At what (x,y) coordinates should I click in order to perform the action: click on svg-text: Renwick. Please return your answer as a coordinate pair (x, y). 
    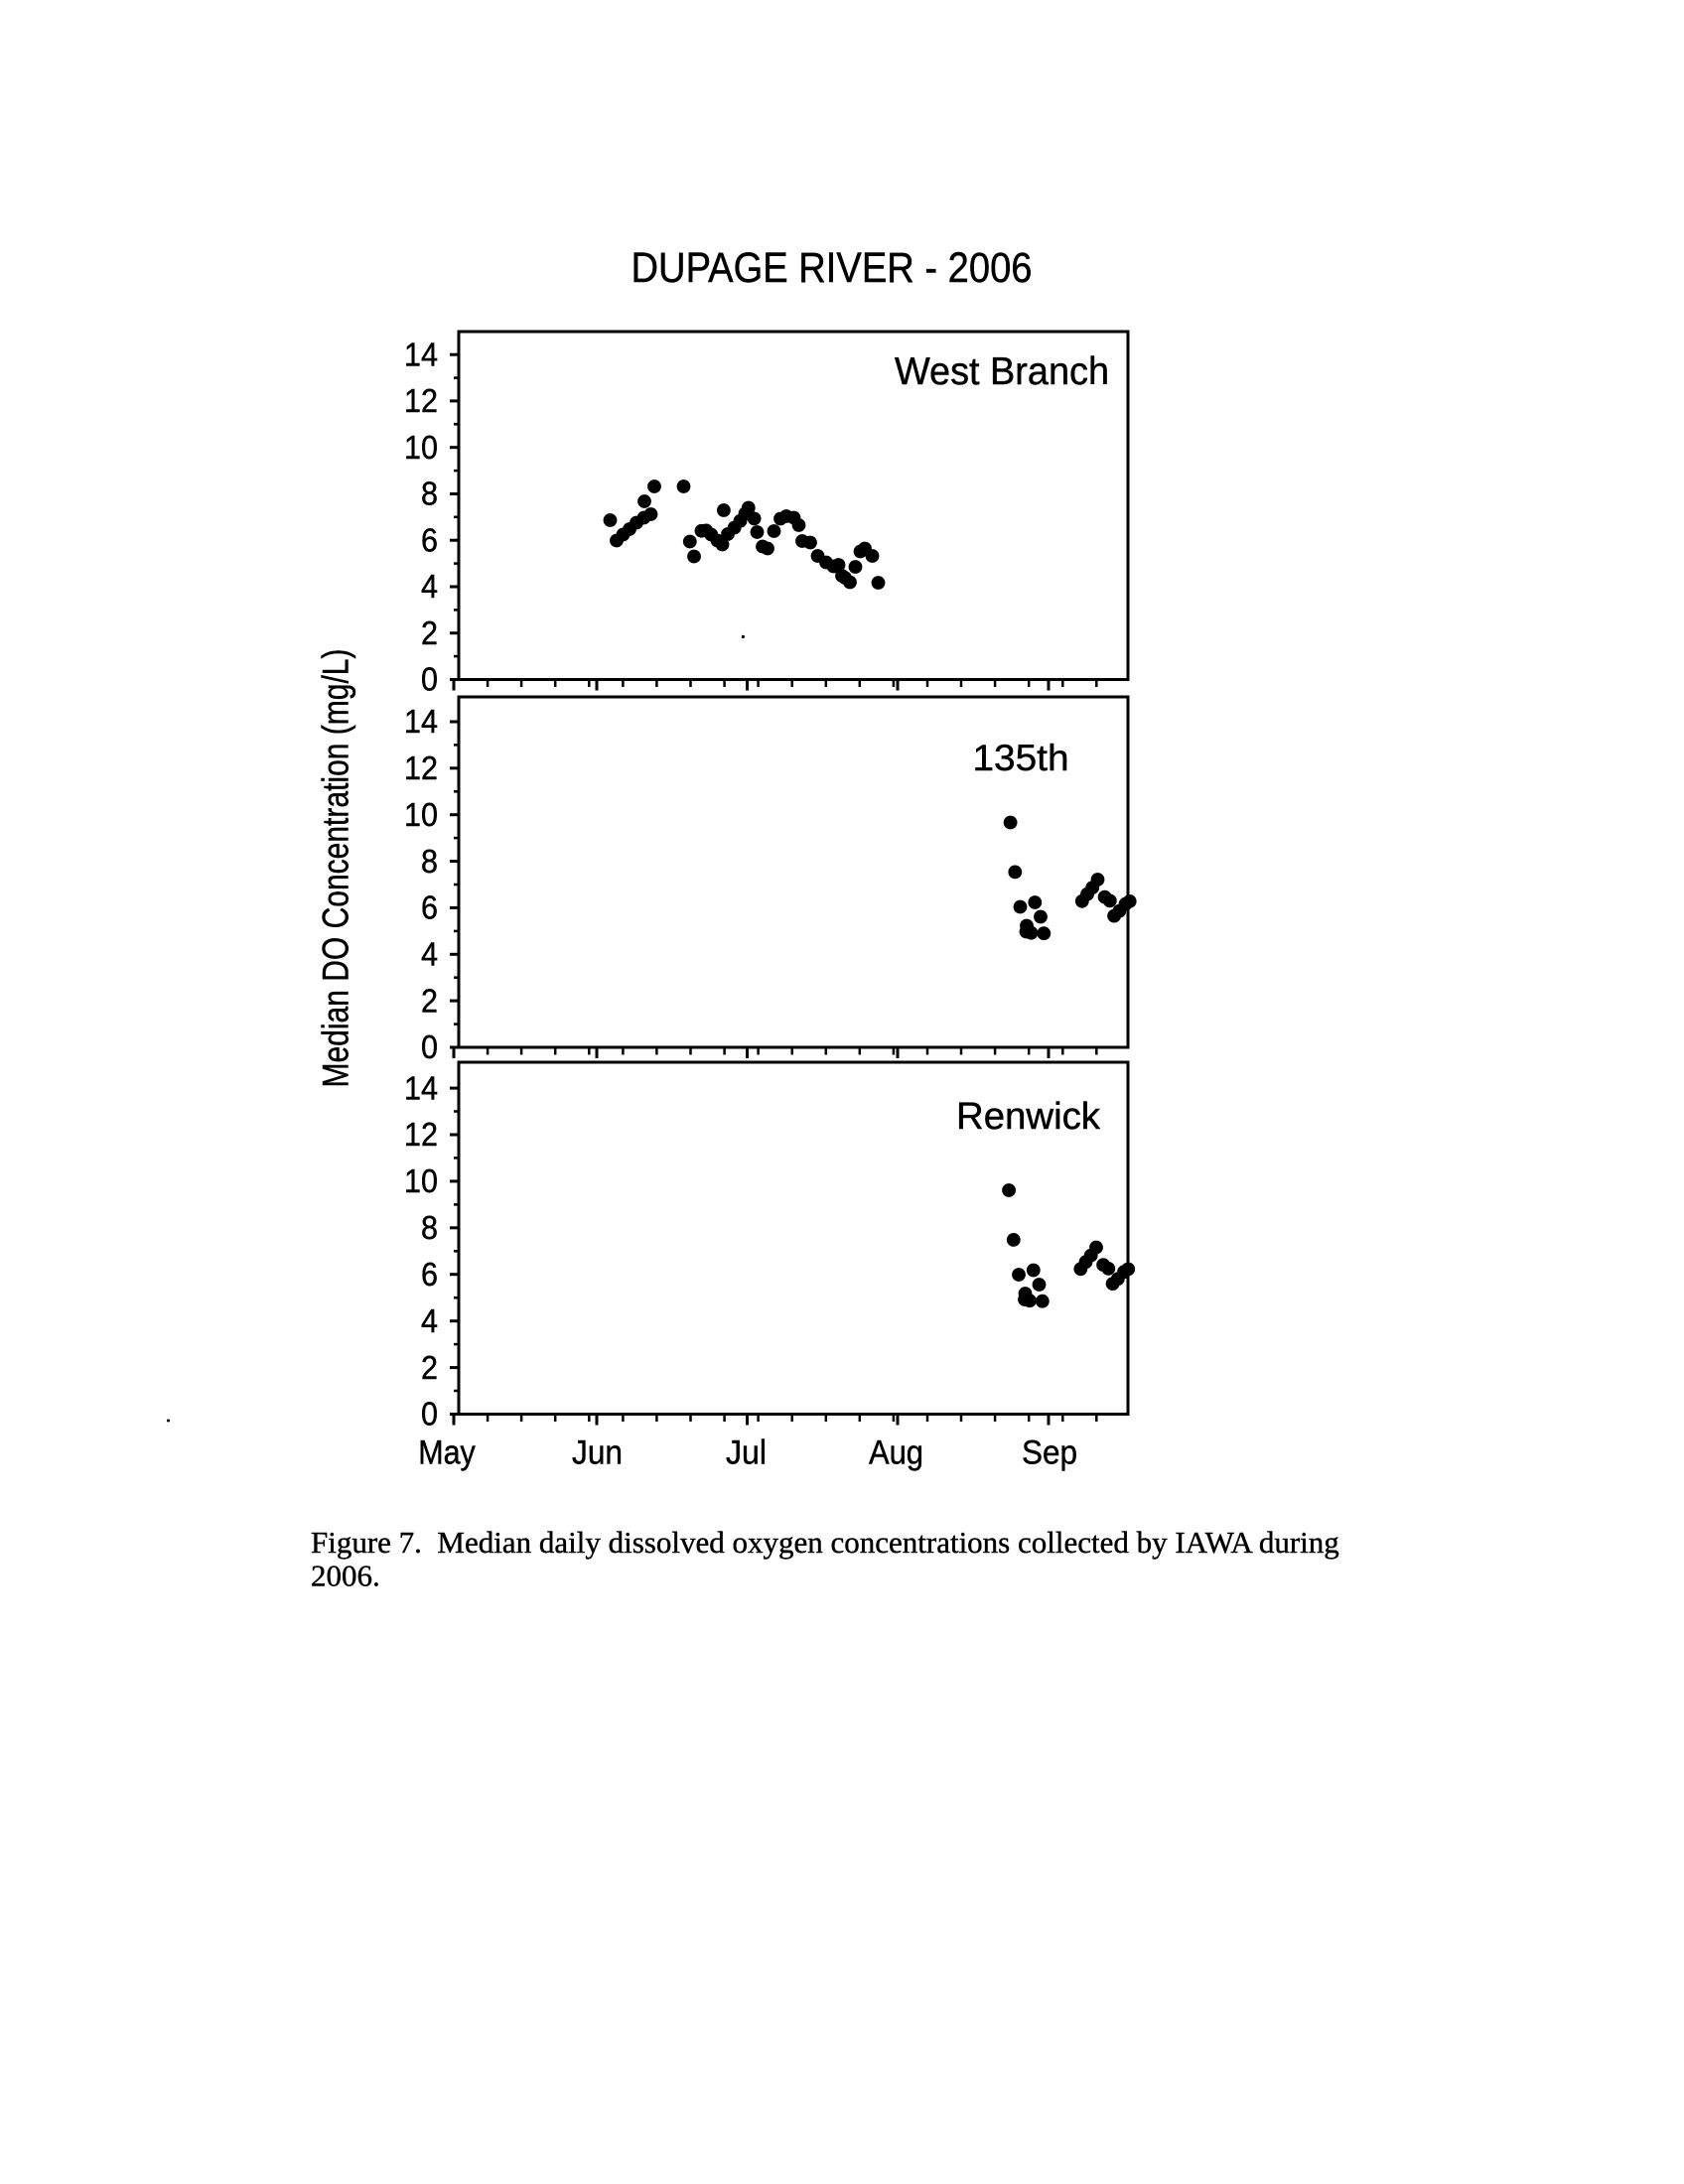
    Looking at the image, I should click on (1029, 1117).